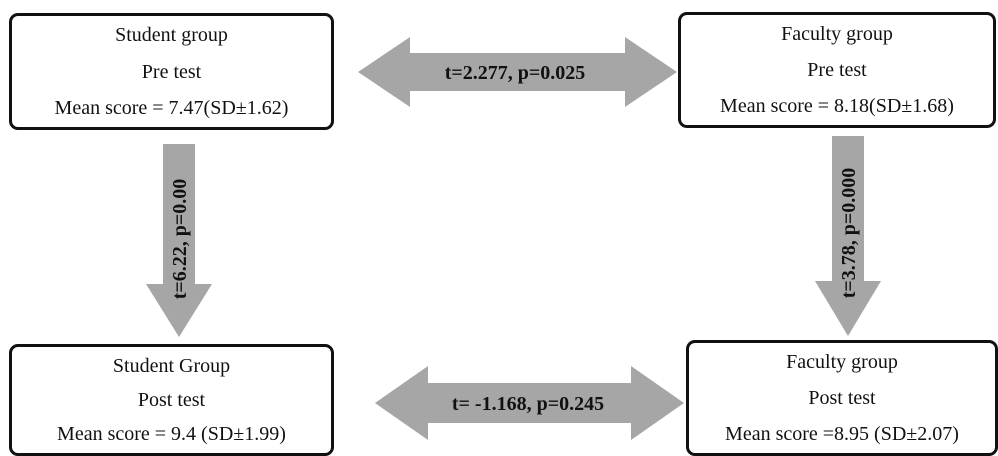 This screenshot has width=998, height=456. Describe the element at coordinates (171, 366) in the screenshot. I see `group-label: Student Group` at that location.